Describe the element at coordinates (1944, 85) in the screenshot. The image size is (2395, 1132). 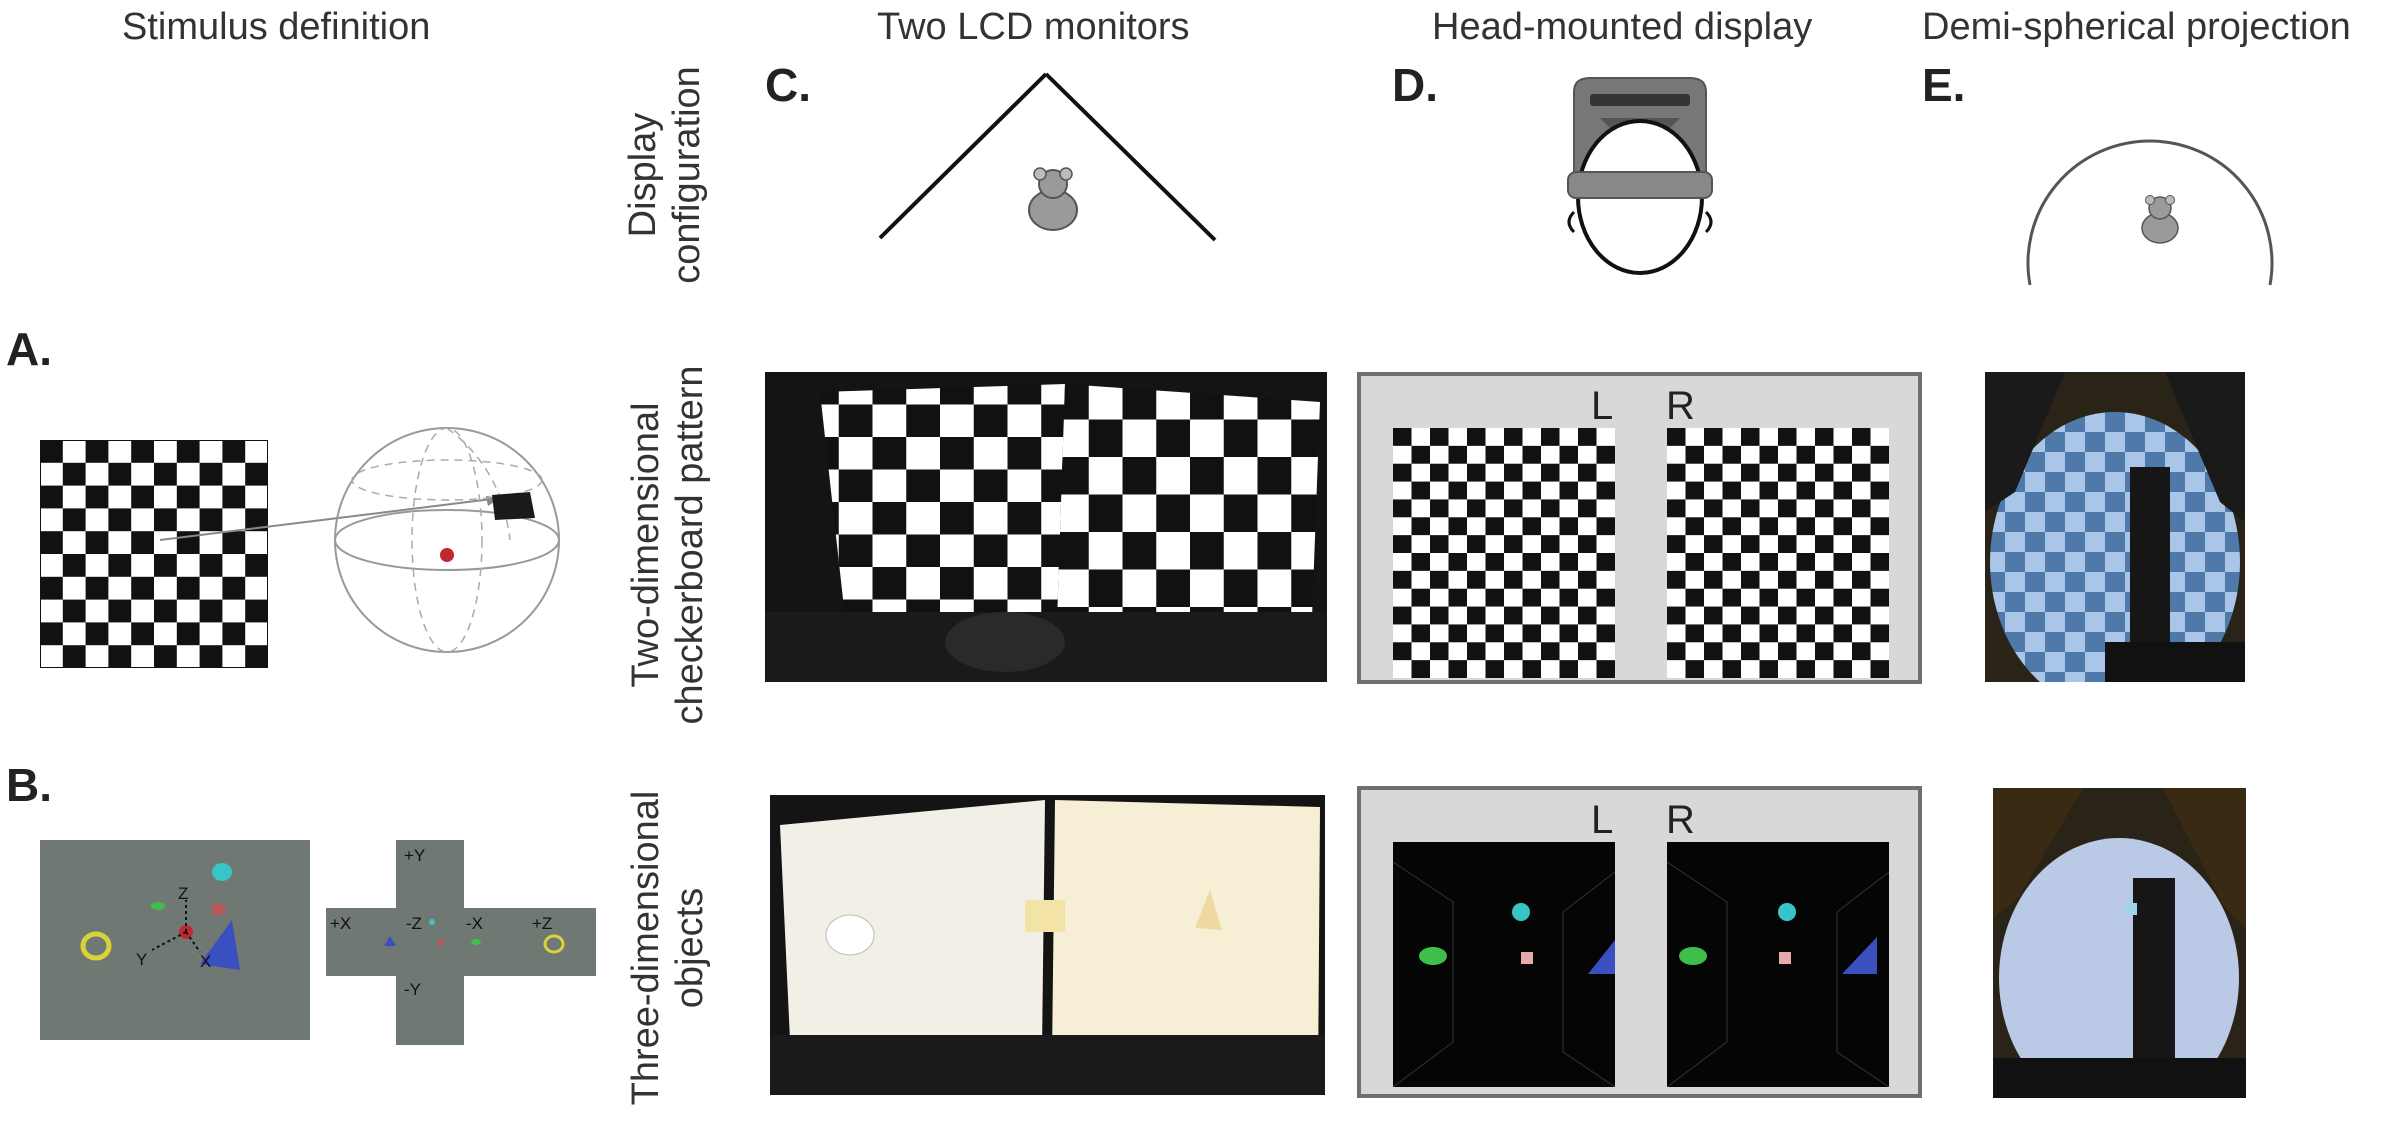
I see `panel-letter-e: E.` at that location.